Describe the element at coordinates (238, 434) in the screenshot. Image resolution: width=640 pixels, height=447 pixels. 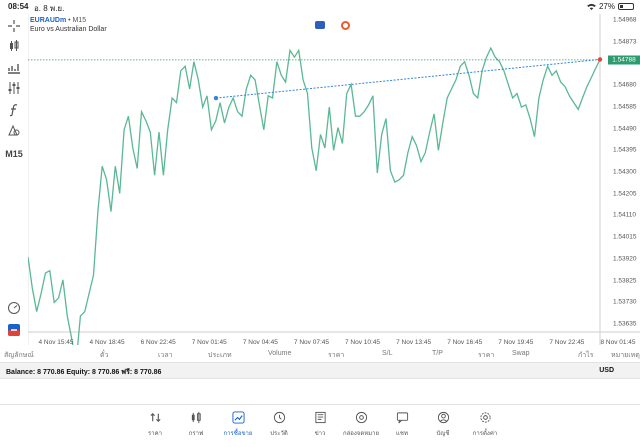
I see `nav-item-label: การซื้อขาย` at that location.